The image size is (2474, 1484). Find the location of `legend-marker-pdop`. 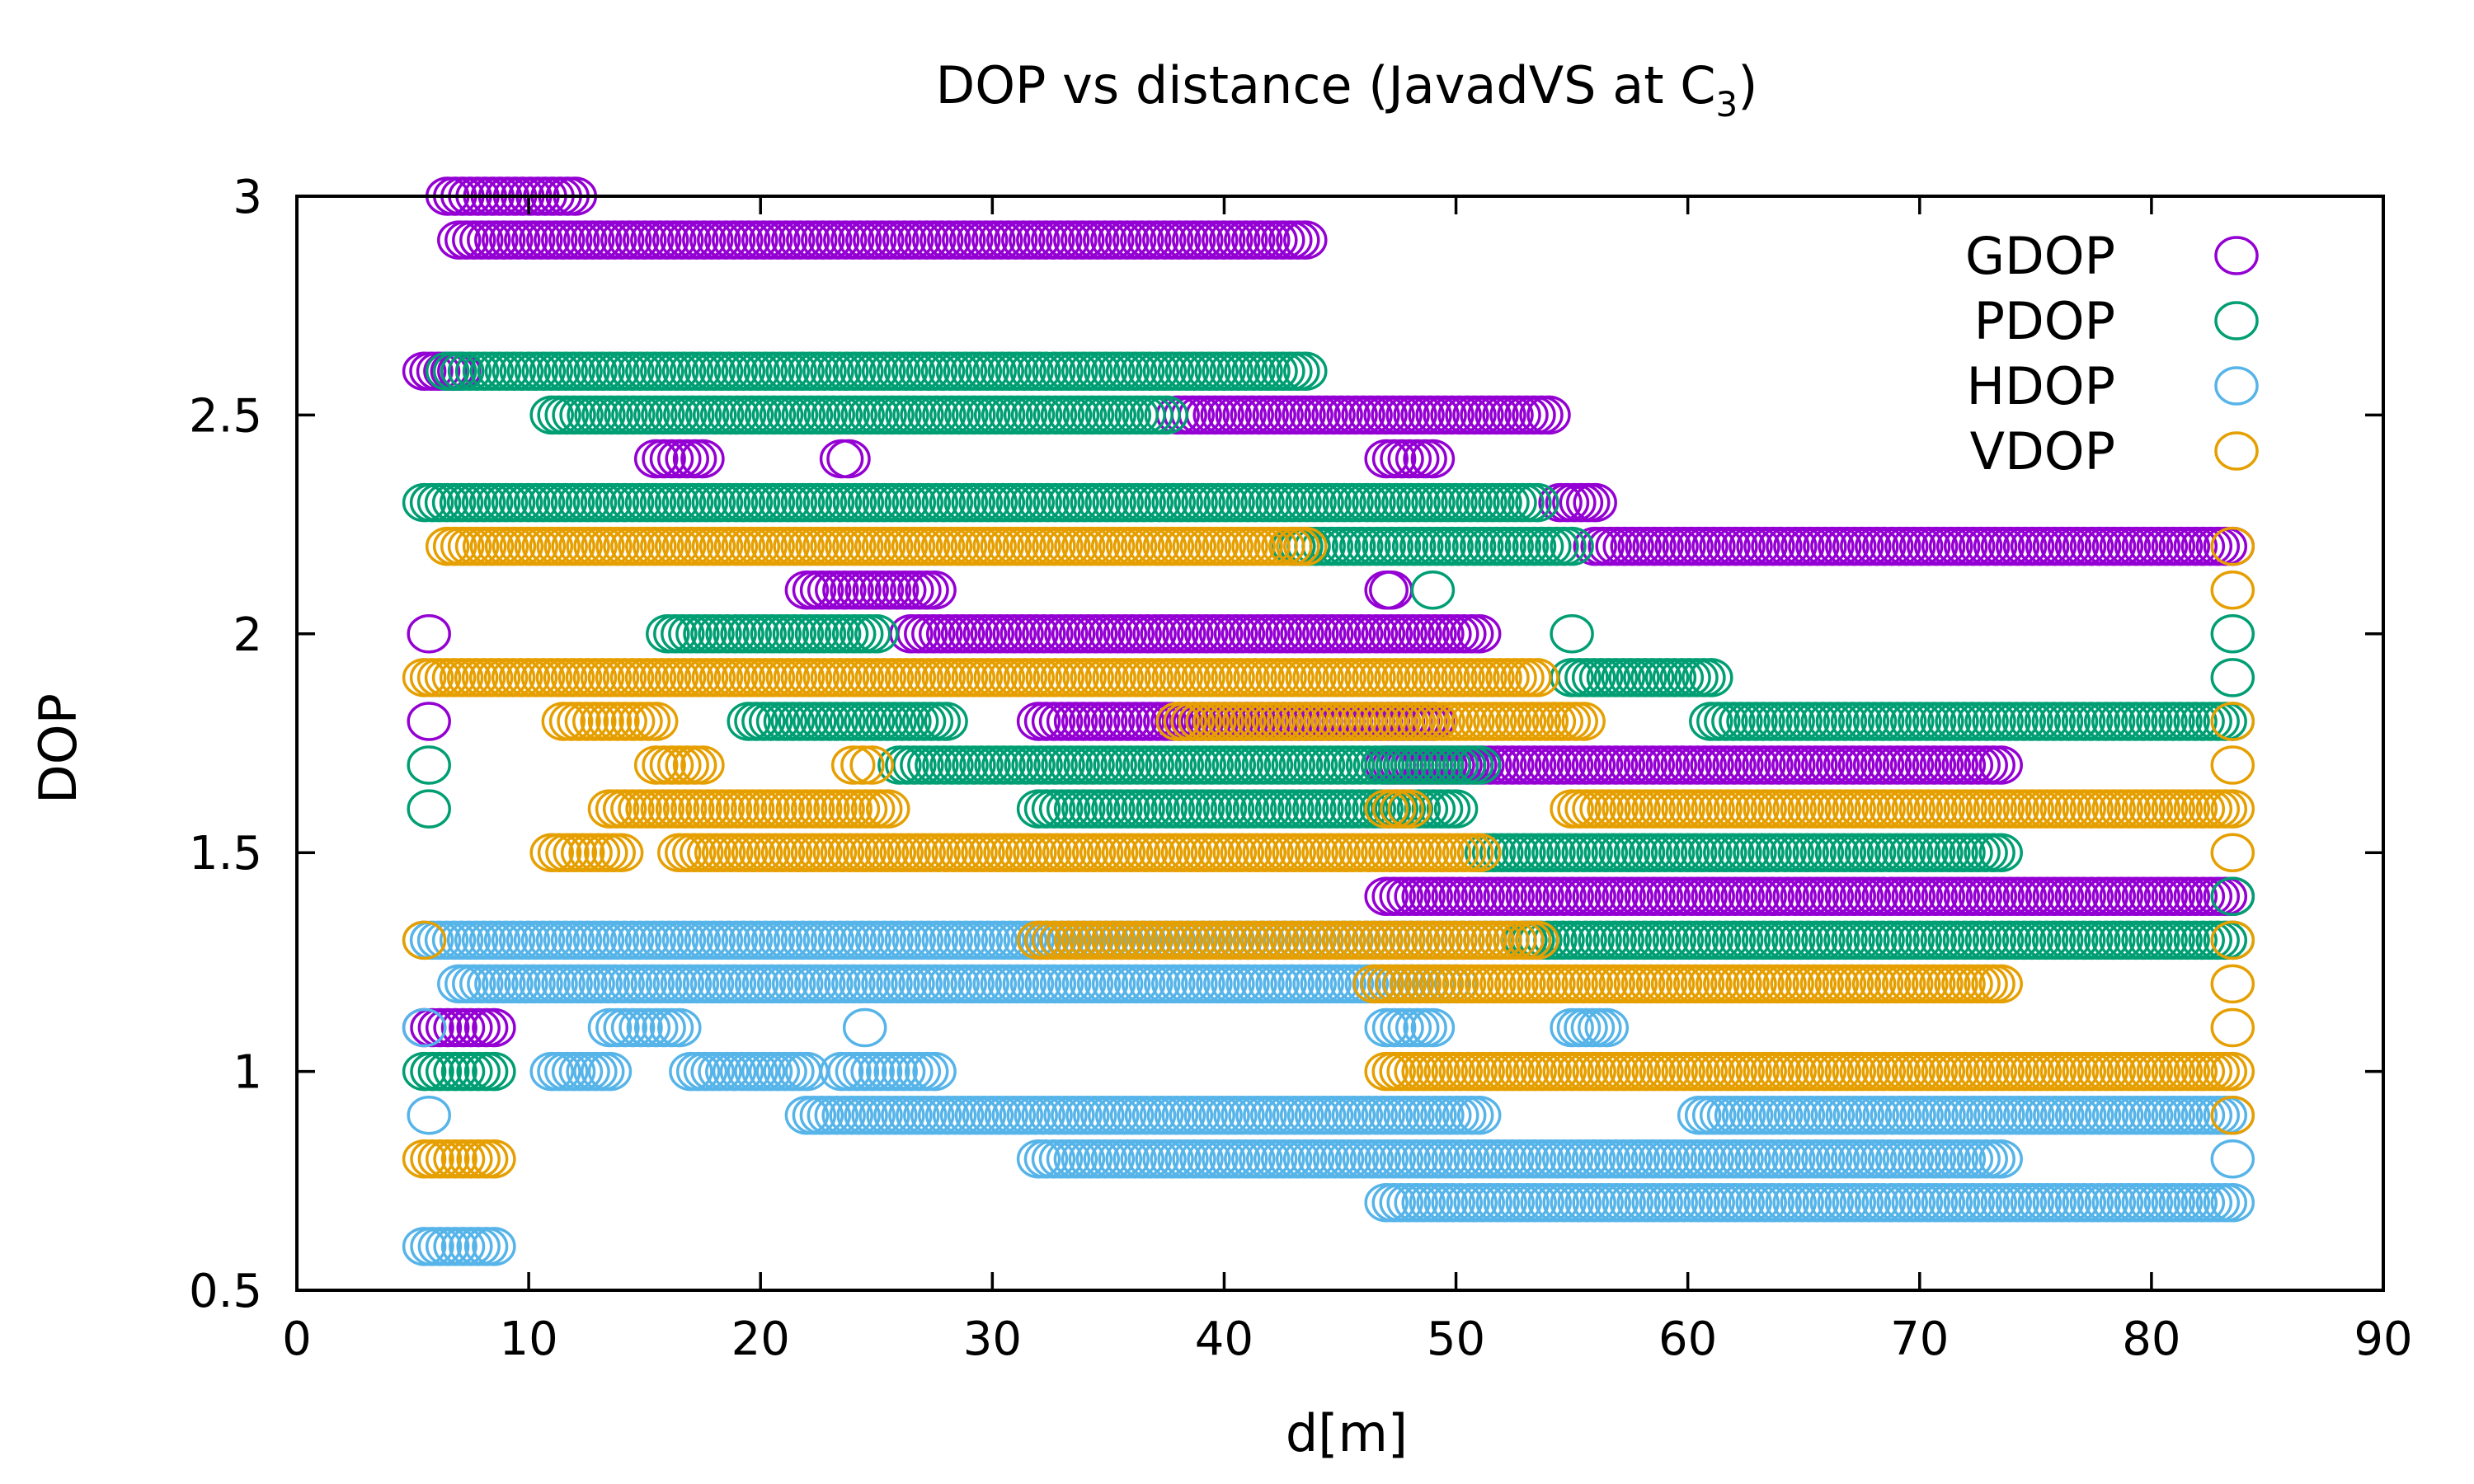

legend-marker-pdop is located at coordinates (2236, 320).